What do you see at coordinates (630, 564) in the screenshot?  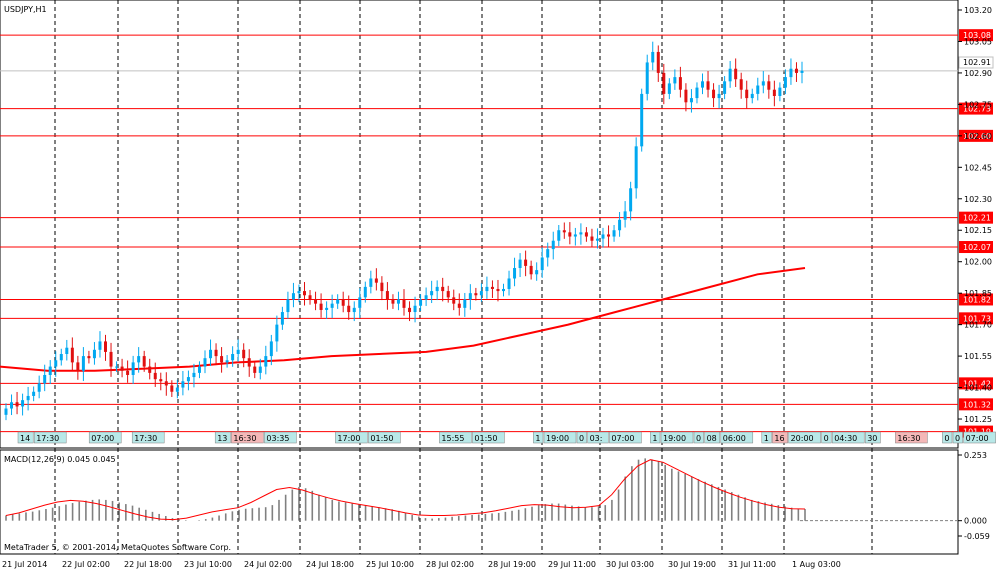 I see `time-tick-label: 30 Jul 03:00` at bounding box center [630, 564].